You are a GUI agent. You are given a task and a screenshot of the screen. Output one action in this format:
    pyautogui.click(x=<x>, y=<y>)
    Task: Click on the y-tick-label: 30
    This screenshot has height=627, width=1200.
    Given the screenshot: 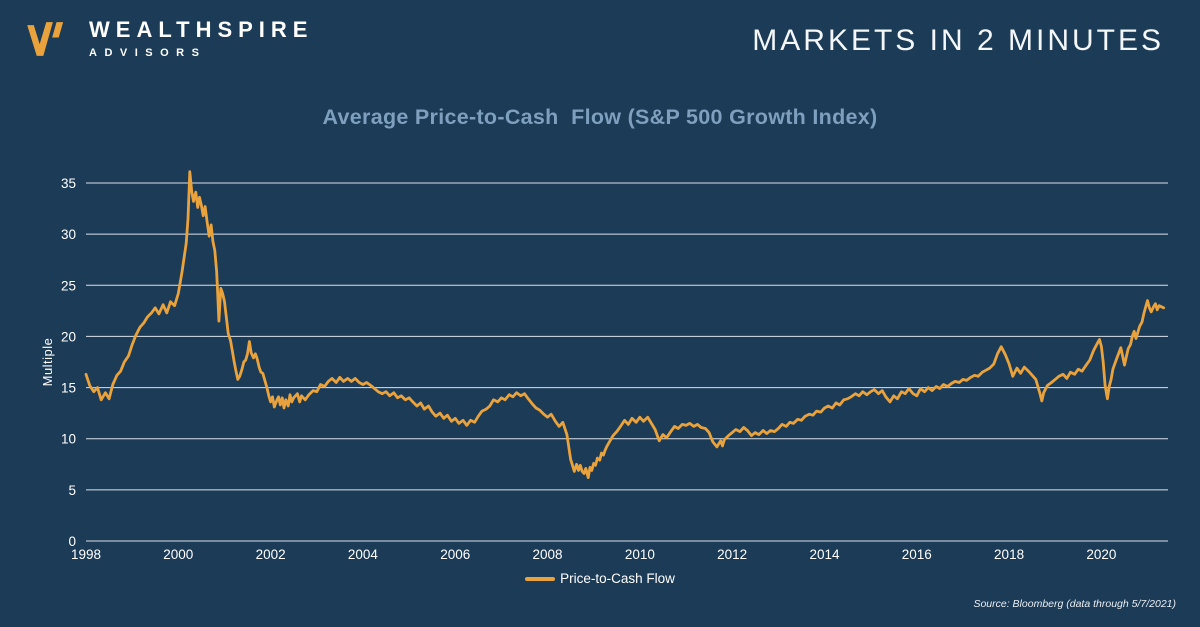 What is the action you would take?
    pyautogui.click(x=68, y=234)
    